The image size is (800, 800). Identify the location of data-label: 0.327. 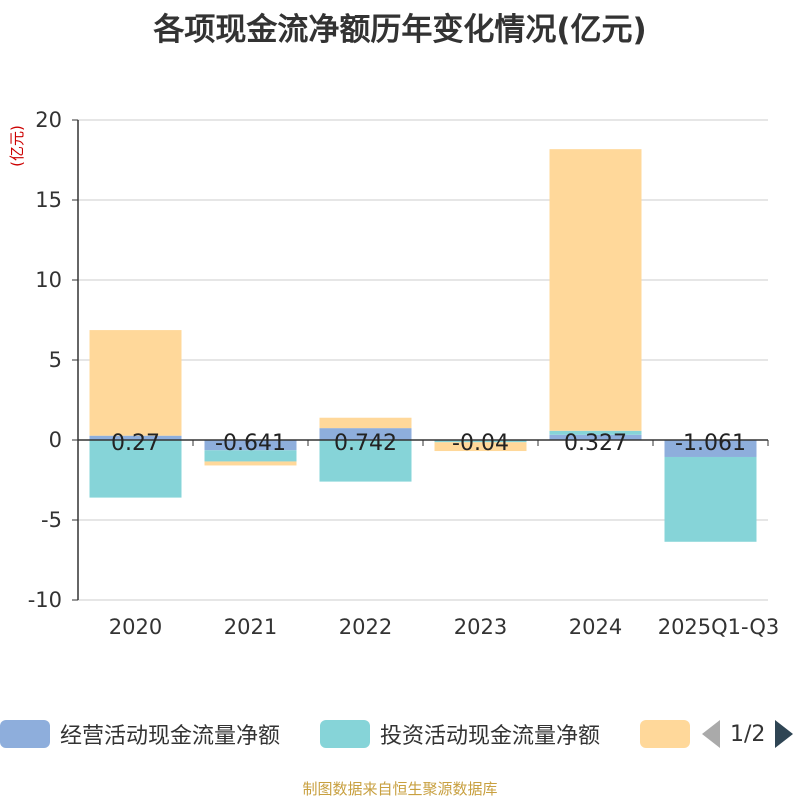
(595, 443).